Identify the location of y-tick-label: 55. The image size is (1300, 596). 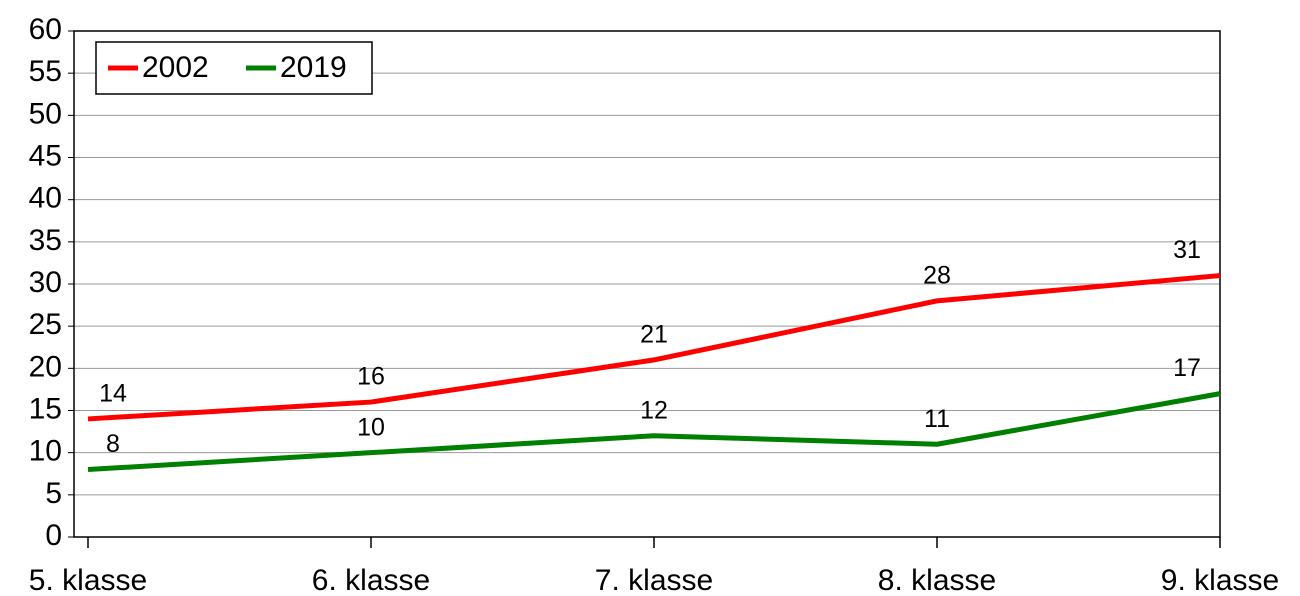
(45, 71).